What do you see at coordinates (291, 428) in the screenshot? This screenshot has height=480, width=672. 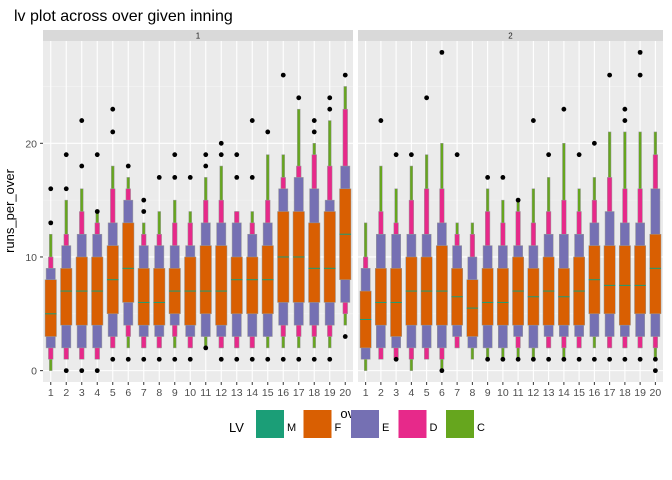 I see `legend-label-M: M` at bounding box center [291, 428].